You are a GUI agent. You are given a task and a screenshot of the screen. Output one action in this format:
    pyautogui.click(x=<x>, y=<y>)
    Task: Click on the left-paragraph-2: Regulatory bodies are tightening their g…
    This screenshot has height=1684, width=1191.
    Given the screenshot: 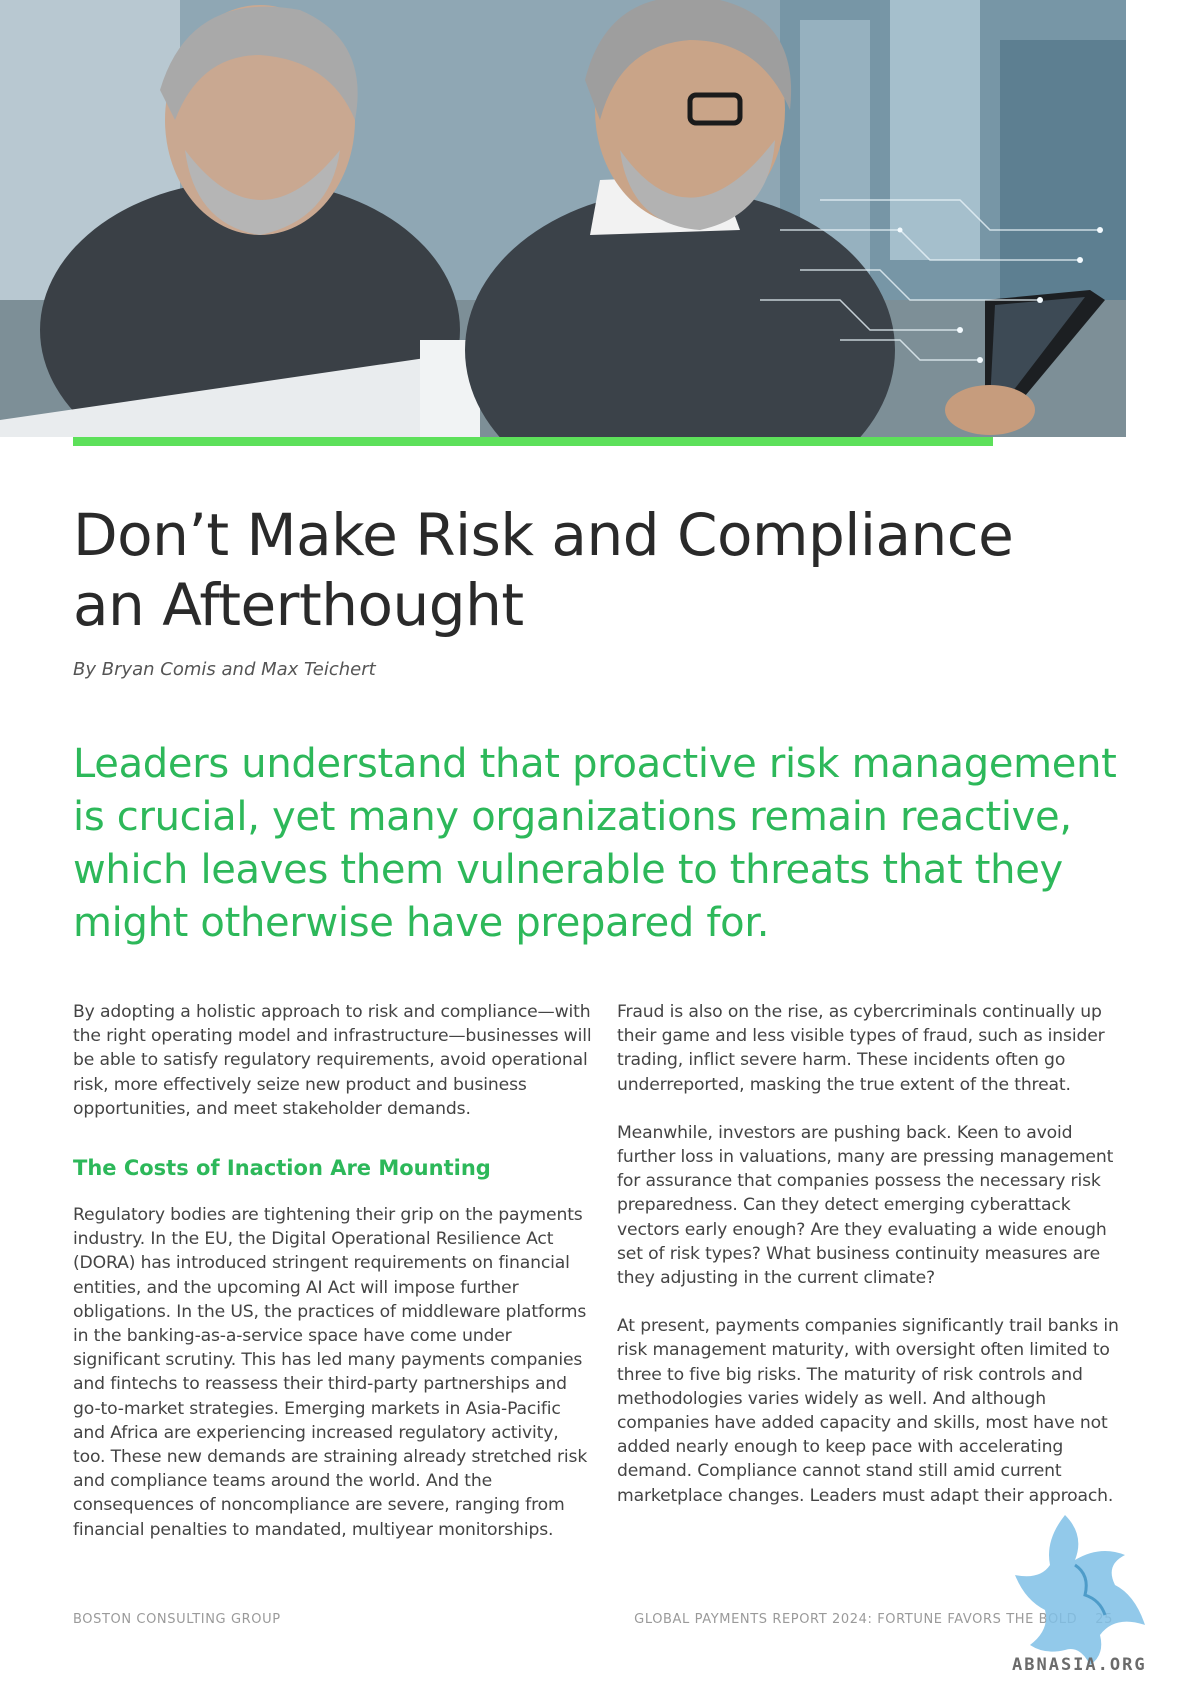 What is the action you would take?
    pyautogui.click(x=330, y=1372)
    